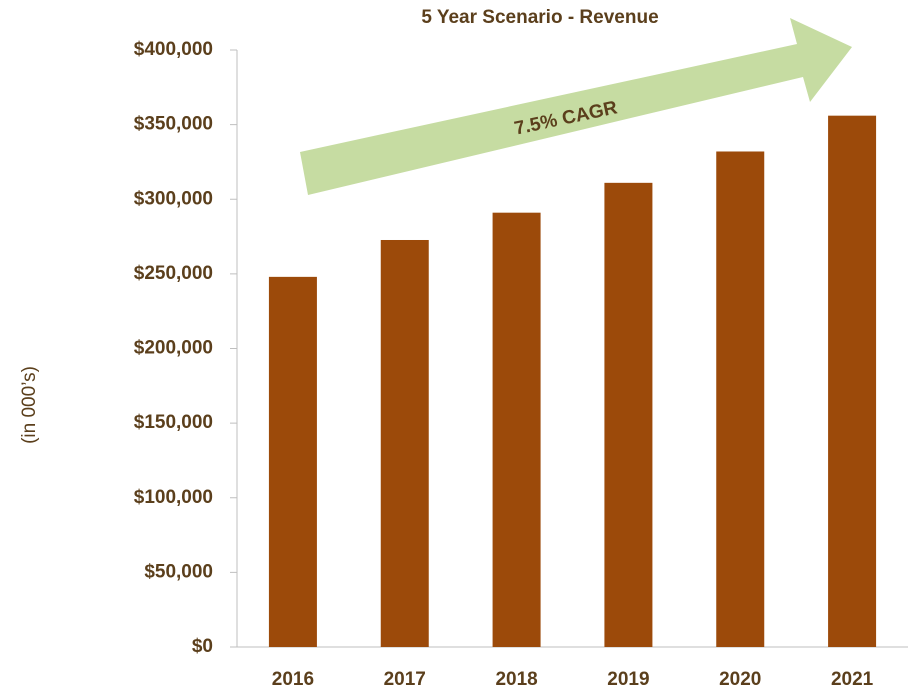 The height and width of the screenshot is (692, 908). What do you see at coordinates (405, 679) in the screenshot?
I see `x-tick-label: 2017` at bounding box center [405, 679].